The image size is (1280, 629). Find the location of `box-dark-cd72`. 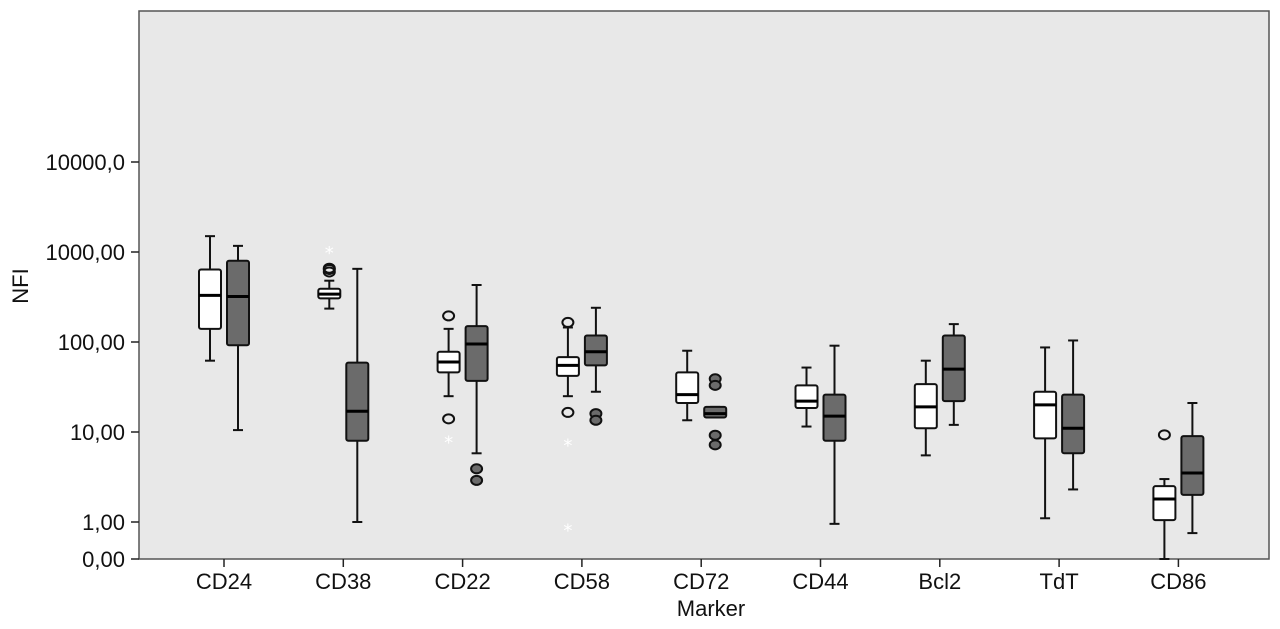

box-dark-cd72 is located at coordinates (715, 412).